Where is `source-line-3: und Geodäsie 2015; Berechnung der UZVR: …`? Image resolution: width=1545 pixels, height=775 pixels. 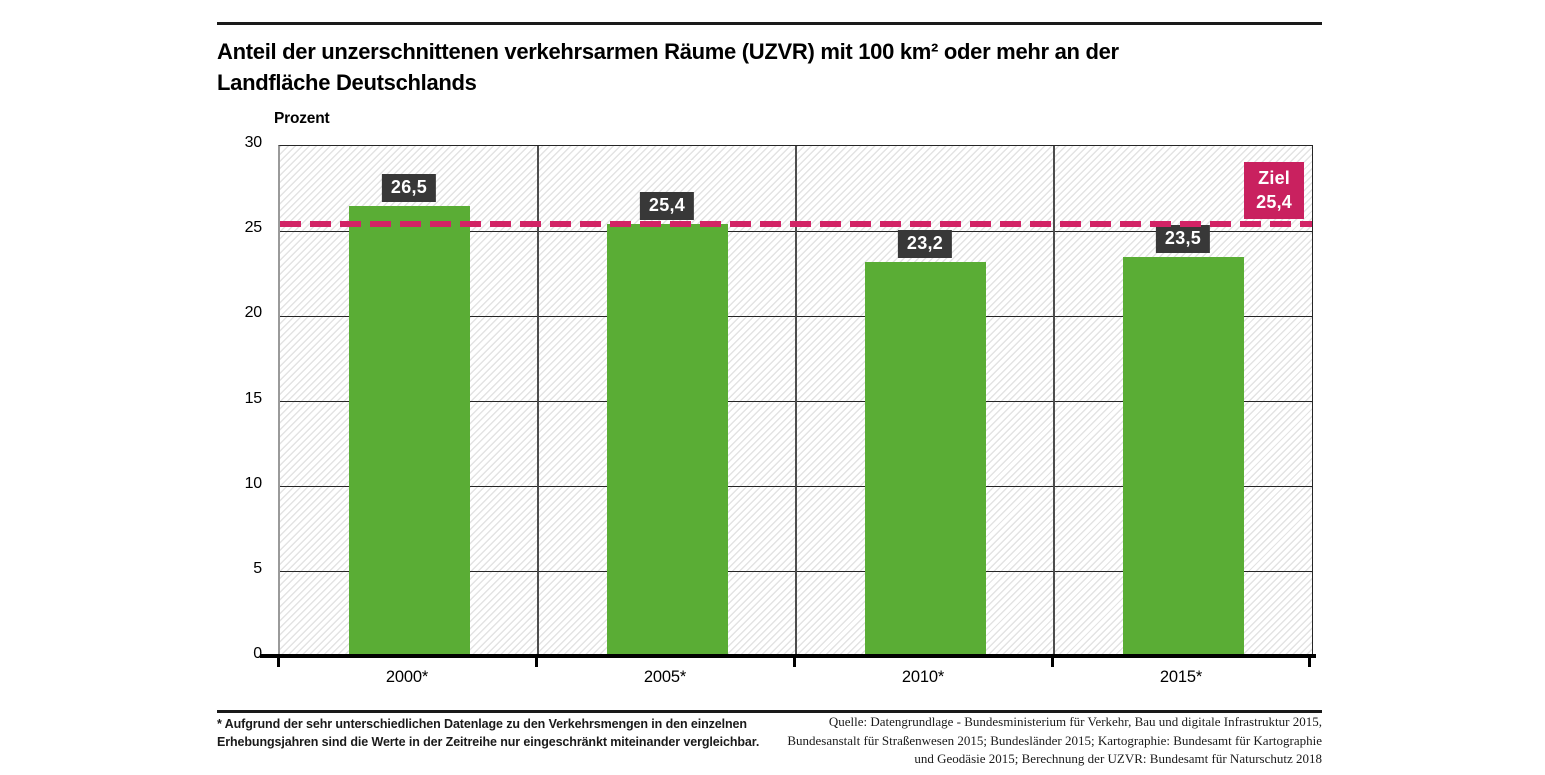 source-line-3: und Geodäsie 2015; Berechnung der UZVR: … is located at coordinates (1118, 758).